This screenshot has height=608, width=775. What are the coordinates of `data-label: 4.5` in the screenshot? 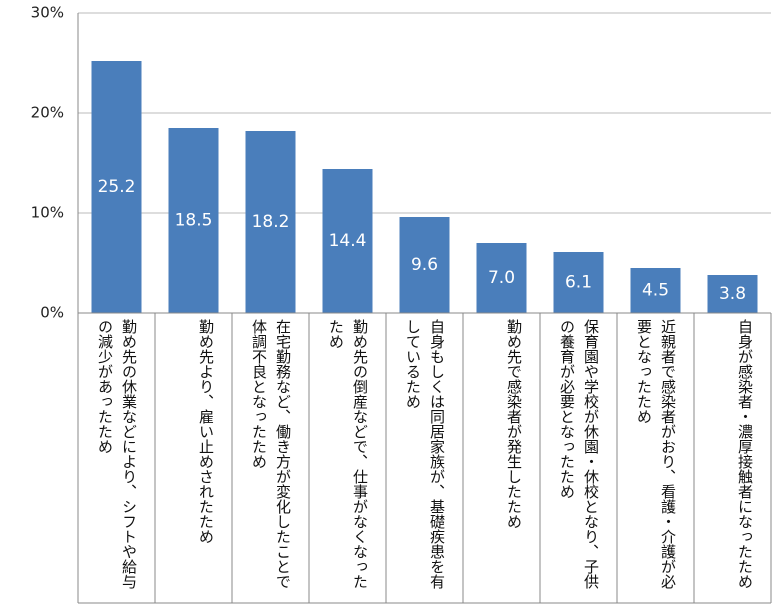 It's located at (655, 291).